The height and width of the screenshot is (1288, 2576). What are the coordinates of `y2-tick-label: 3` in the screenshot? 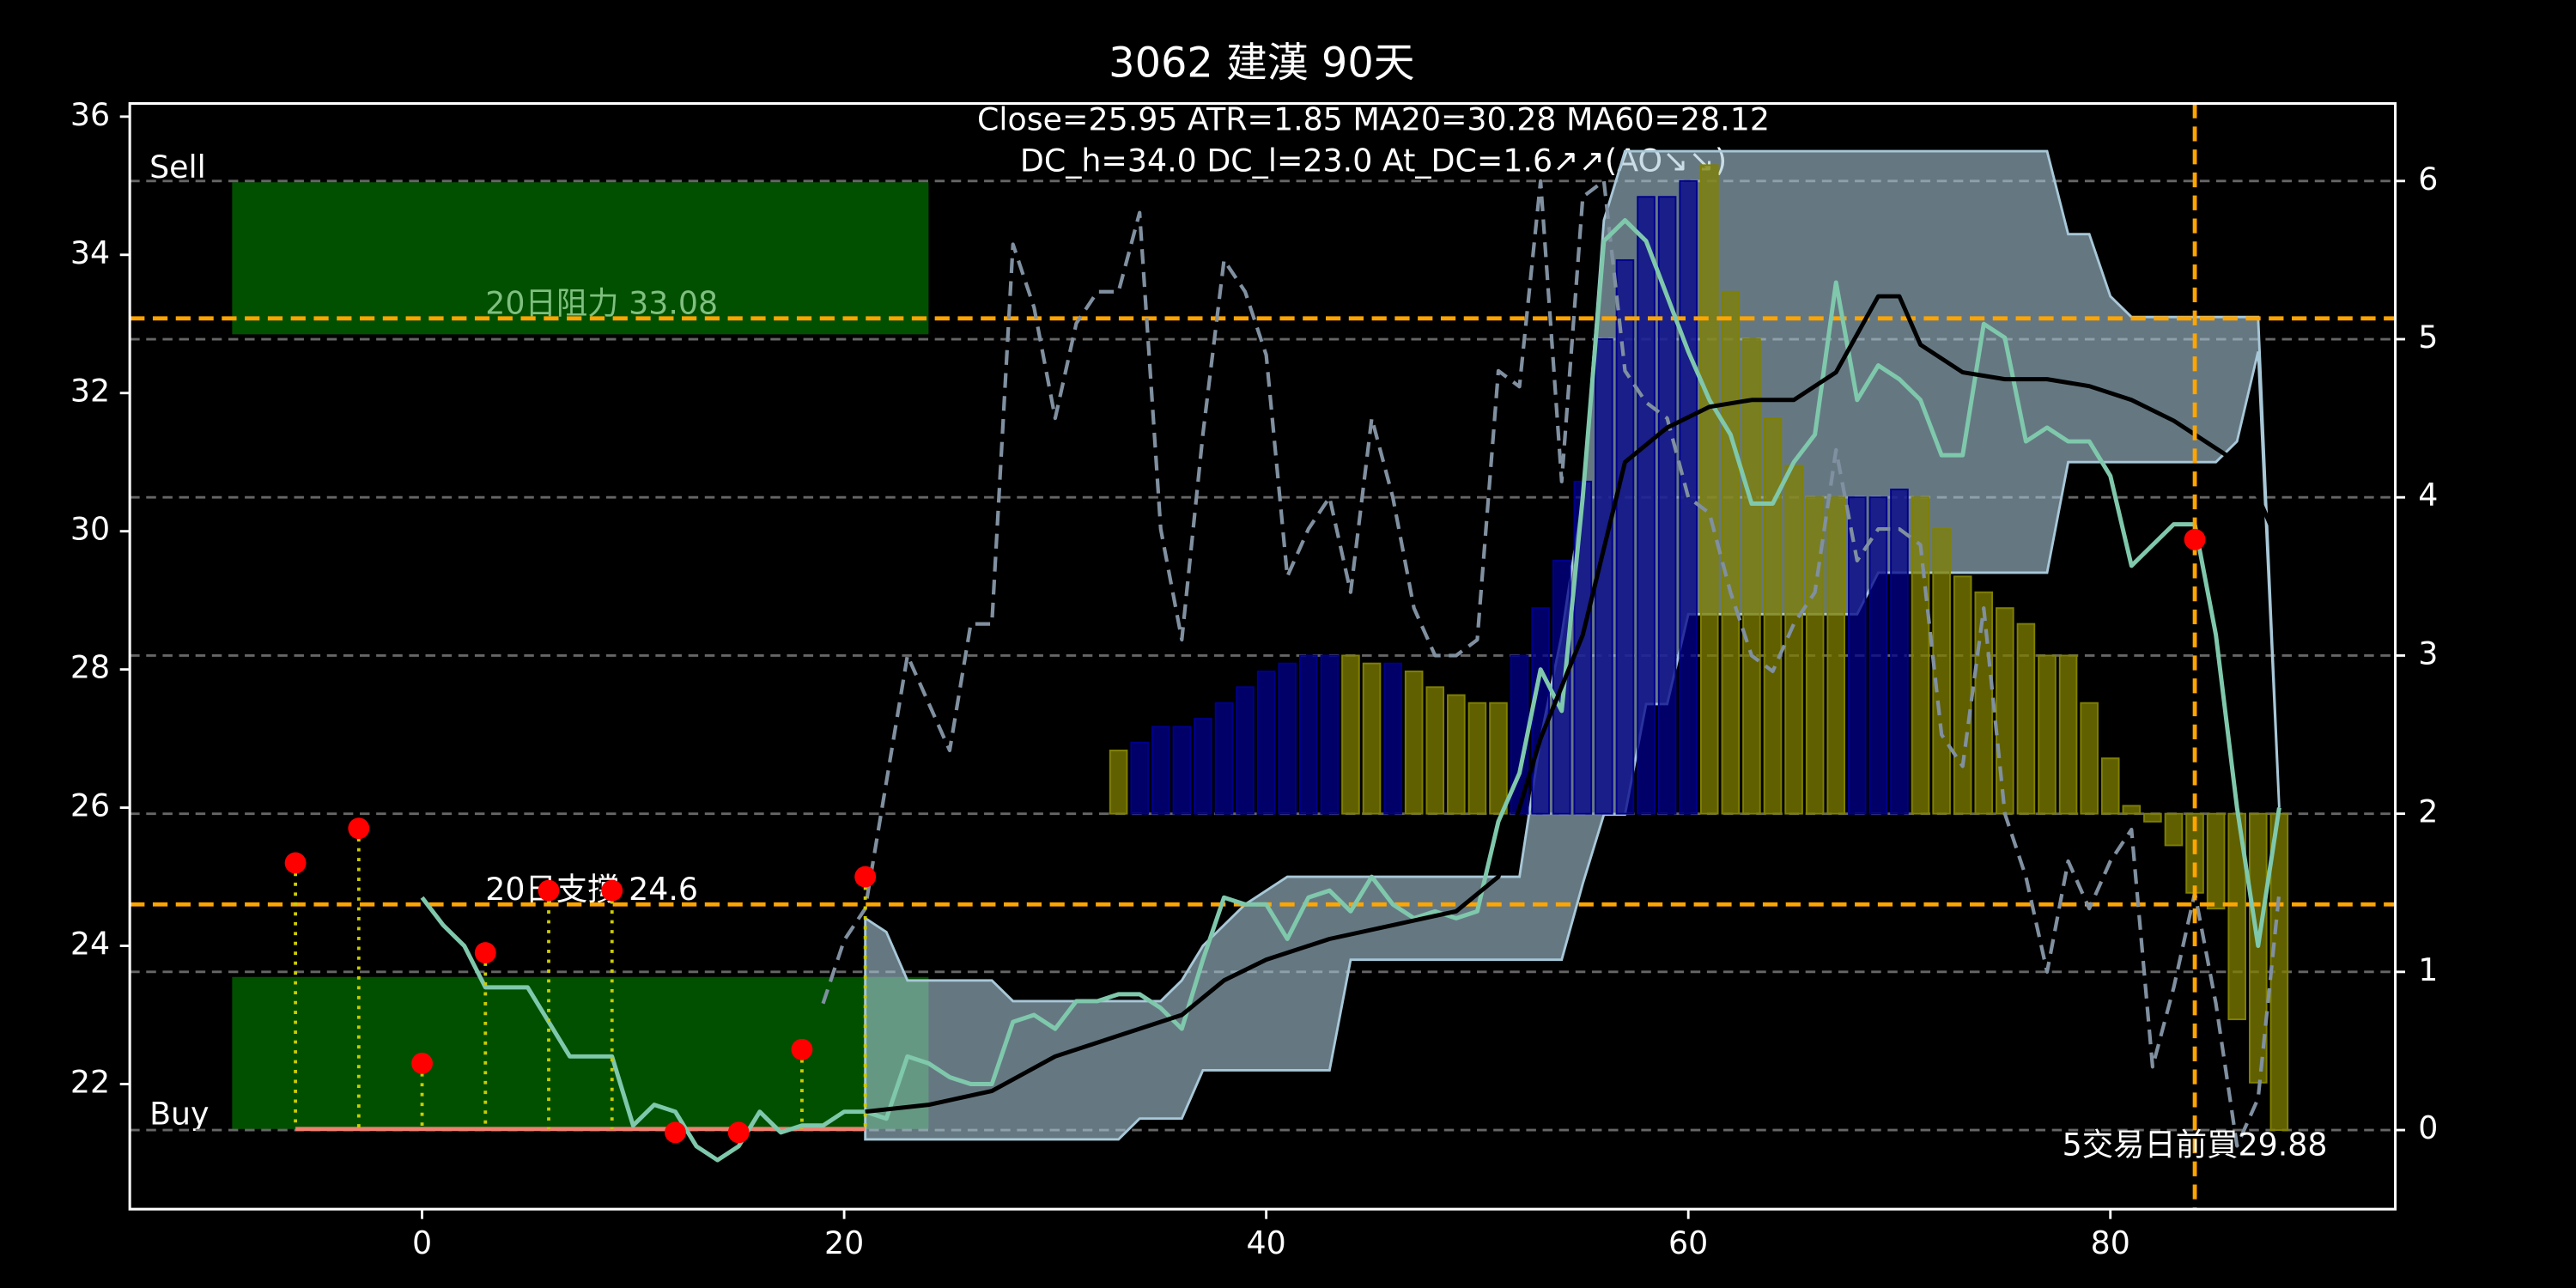 It's located at (2428, 653).